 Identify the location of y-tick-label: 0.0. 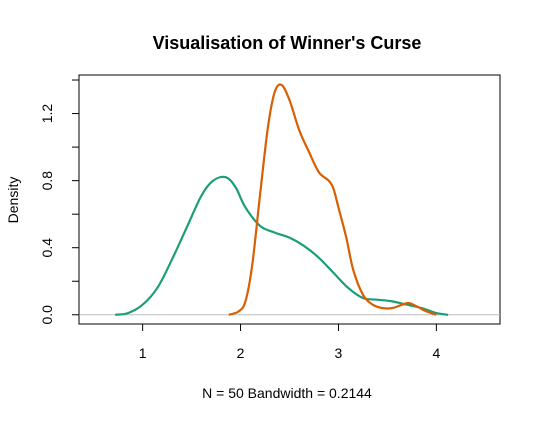
(47, 315).